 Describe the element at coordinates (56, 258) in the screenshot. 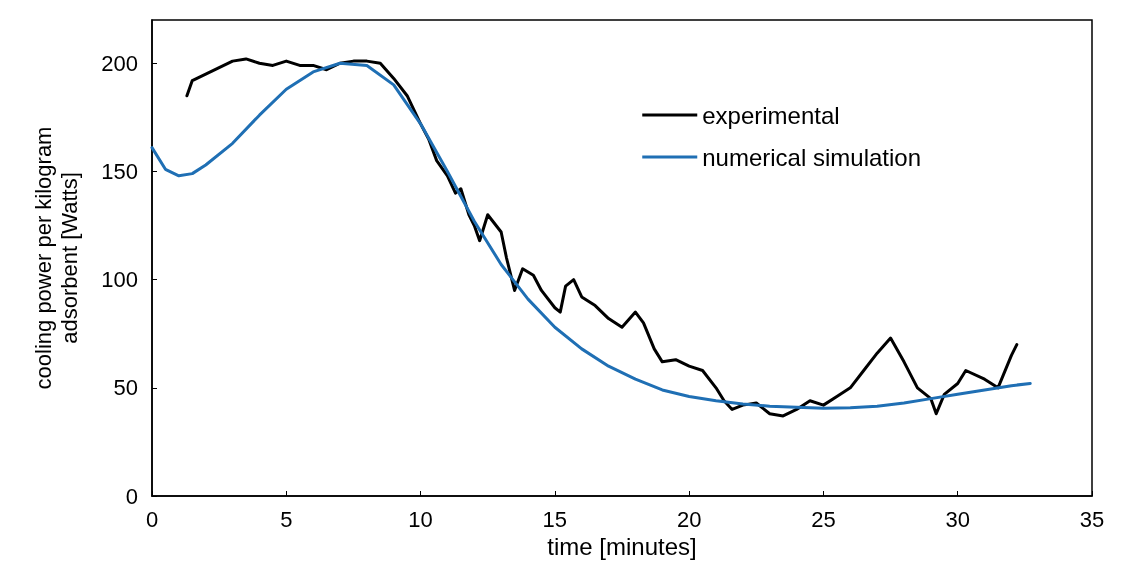

I see `y-axis-title: cooling power per kilogram adsorbent [Watts]` at that location.